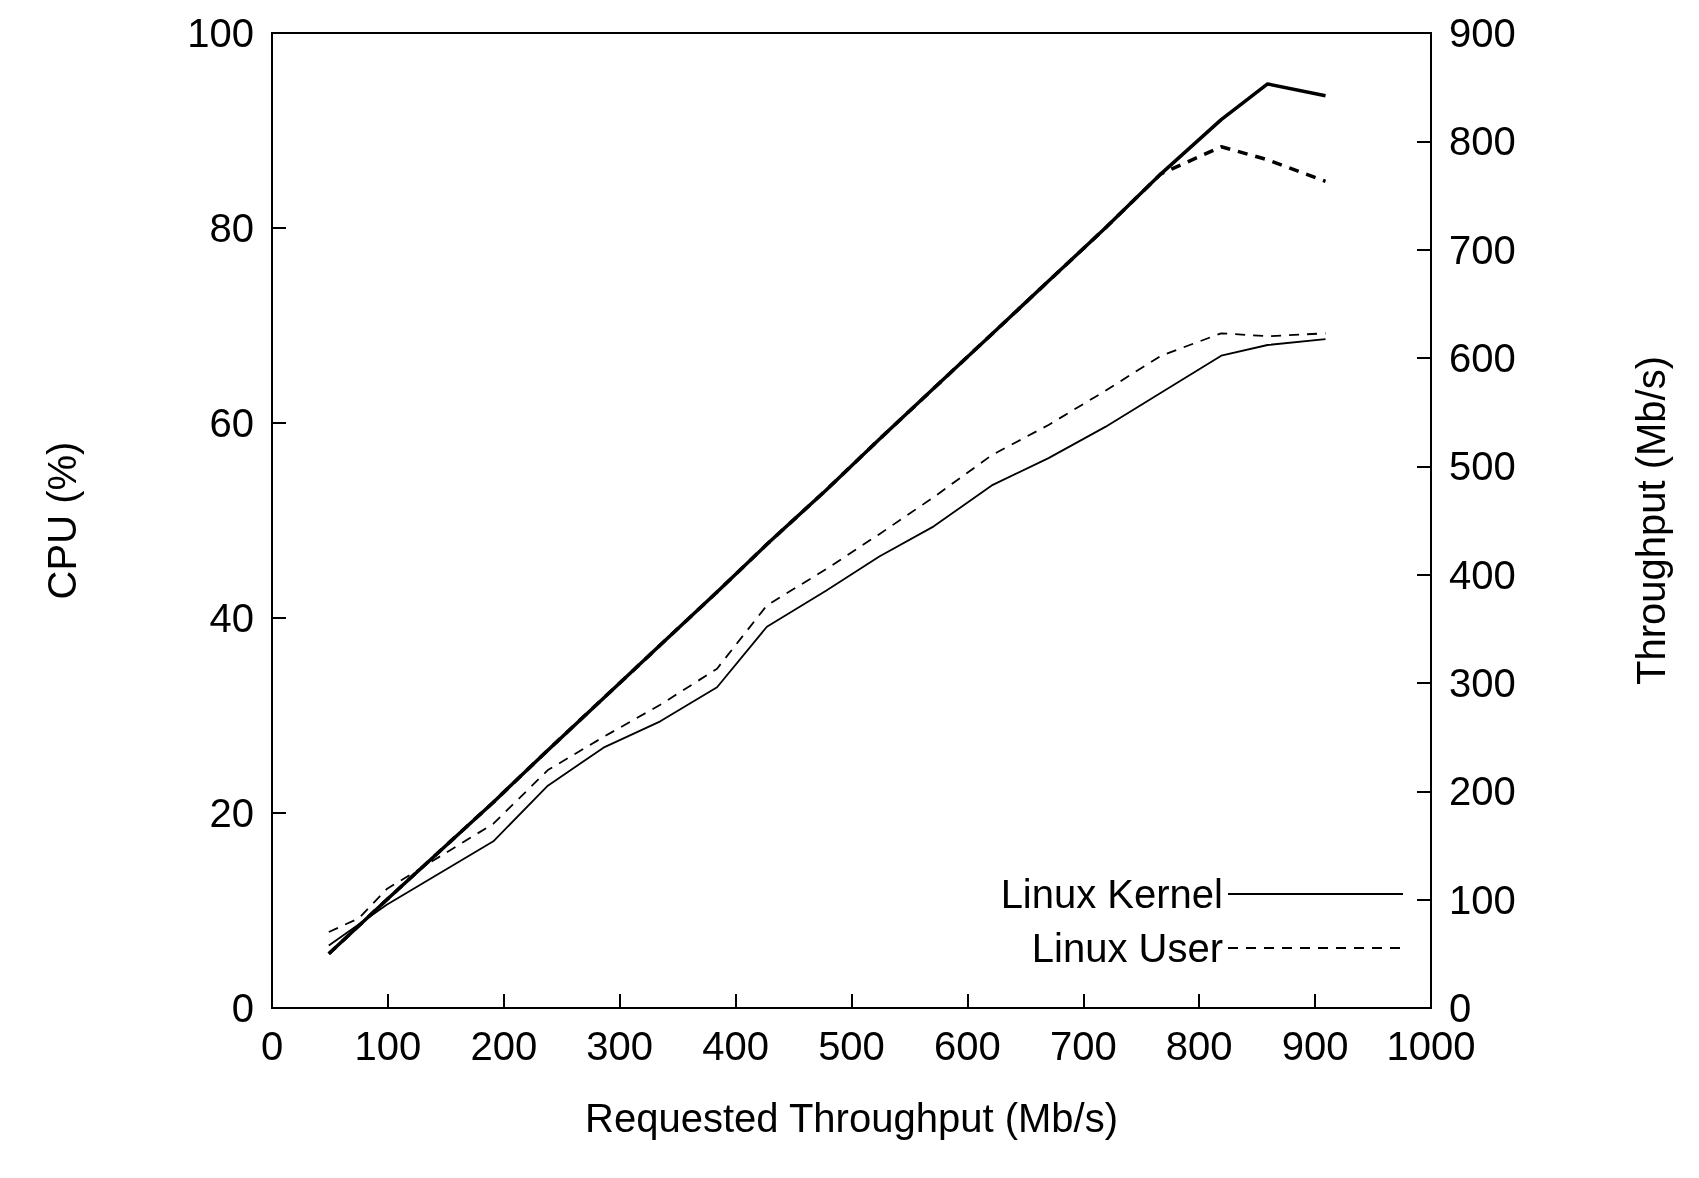 The width and height of the screenshot is (1699, 1178). I want to click on x-tick-label: 100, so click(388, 1046).